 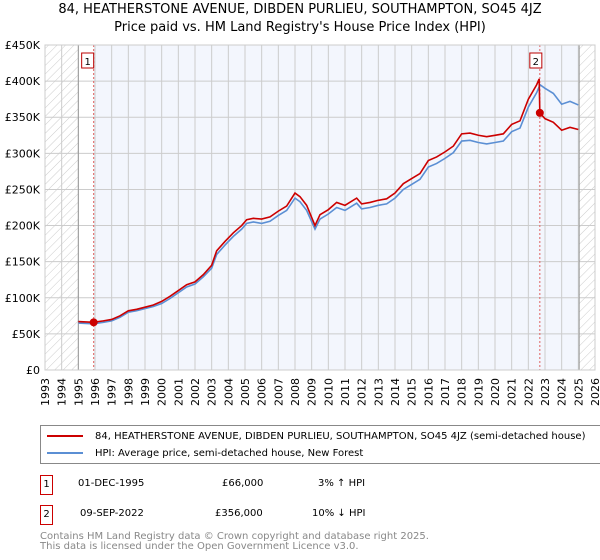 What do you see at coordinates (312, 392) in the screenshot?
I see `x-tick-label: 2009` at bounding box center [312, 392].